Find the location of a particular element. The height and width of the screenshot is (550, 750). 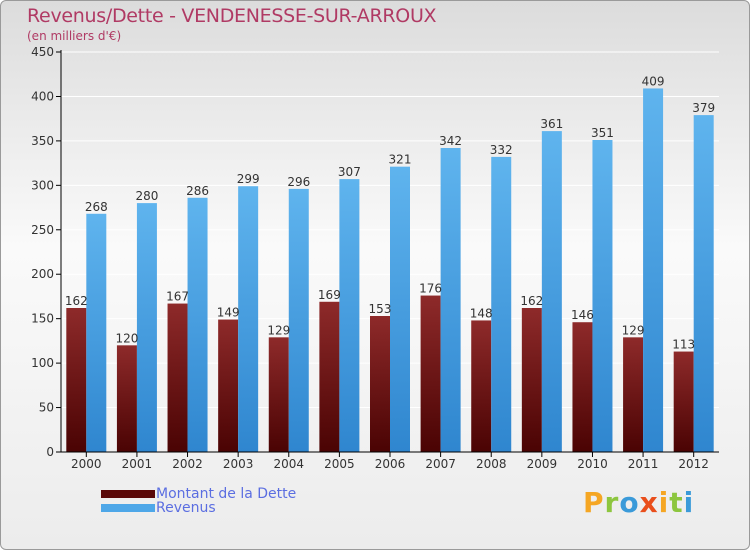

legend-swatch-dette is located at coordinates (128, 494).